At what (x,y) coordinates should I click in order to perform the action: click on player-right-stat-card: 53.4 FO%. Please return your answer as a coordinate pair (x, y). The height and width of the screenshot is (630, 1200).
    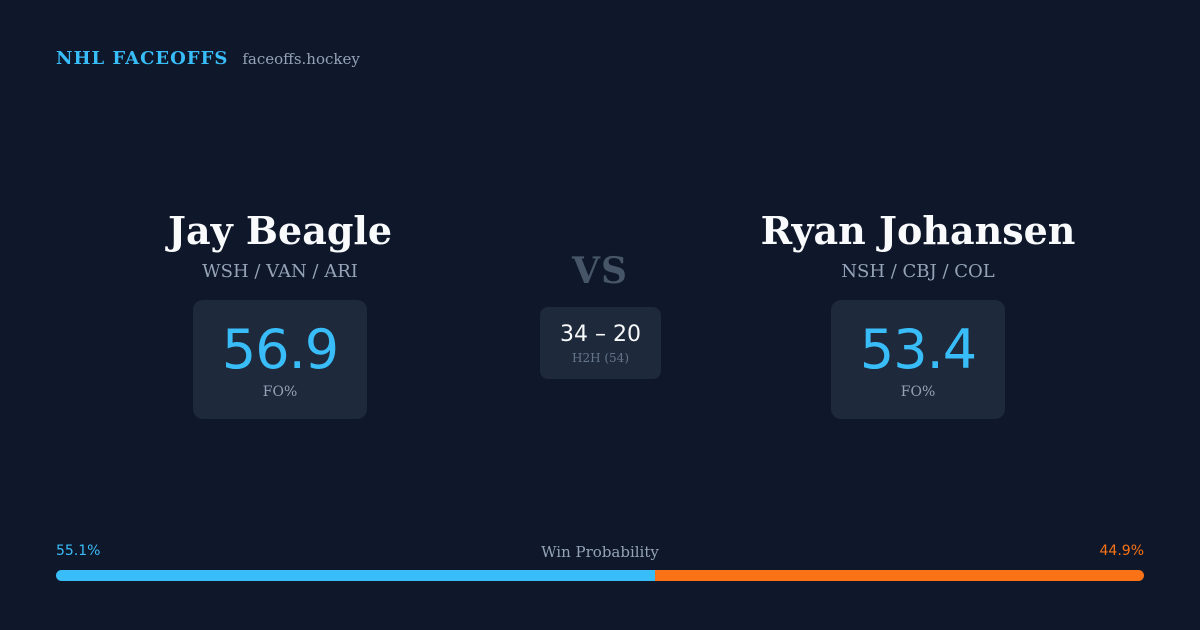
    Looking at the image, I should click on (918, 359).